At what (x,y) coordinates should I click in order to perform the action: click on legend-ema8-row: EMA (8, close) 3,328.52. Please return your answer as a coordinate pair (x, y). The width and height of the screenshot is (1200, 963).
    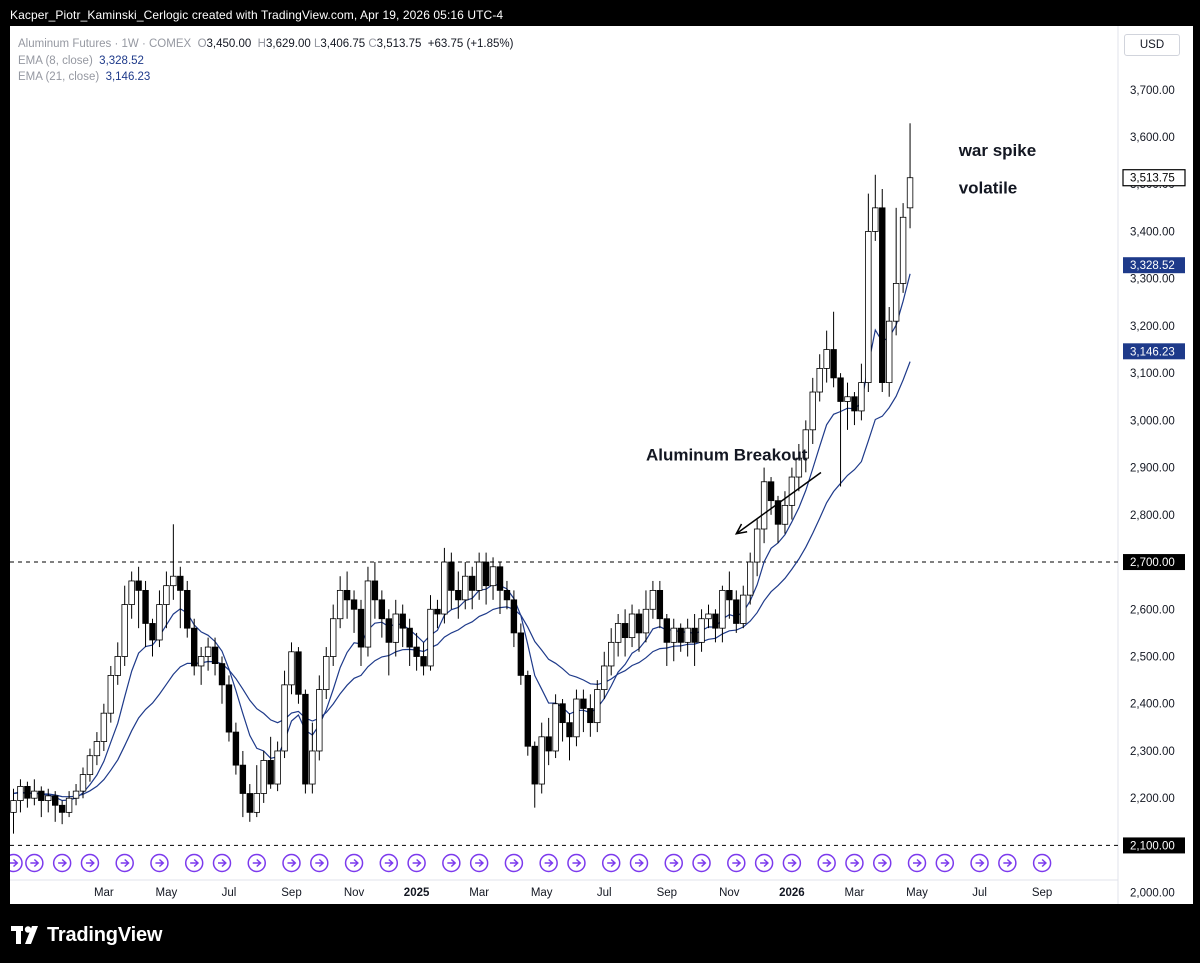
    Looking at the image, I should click on (265, 61).